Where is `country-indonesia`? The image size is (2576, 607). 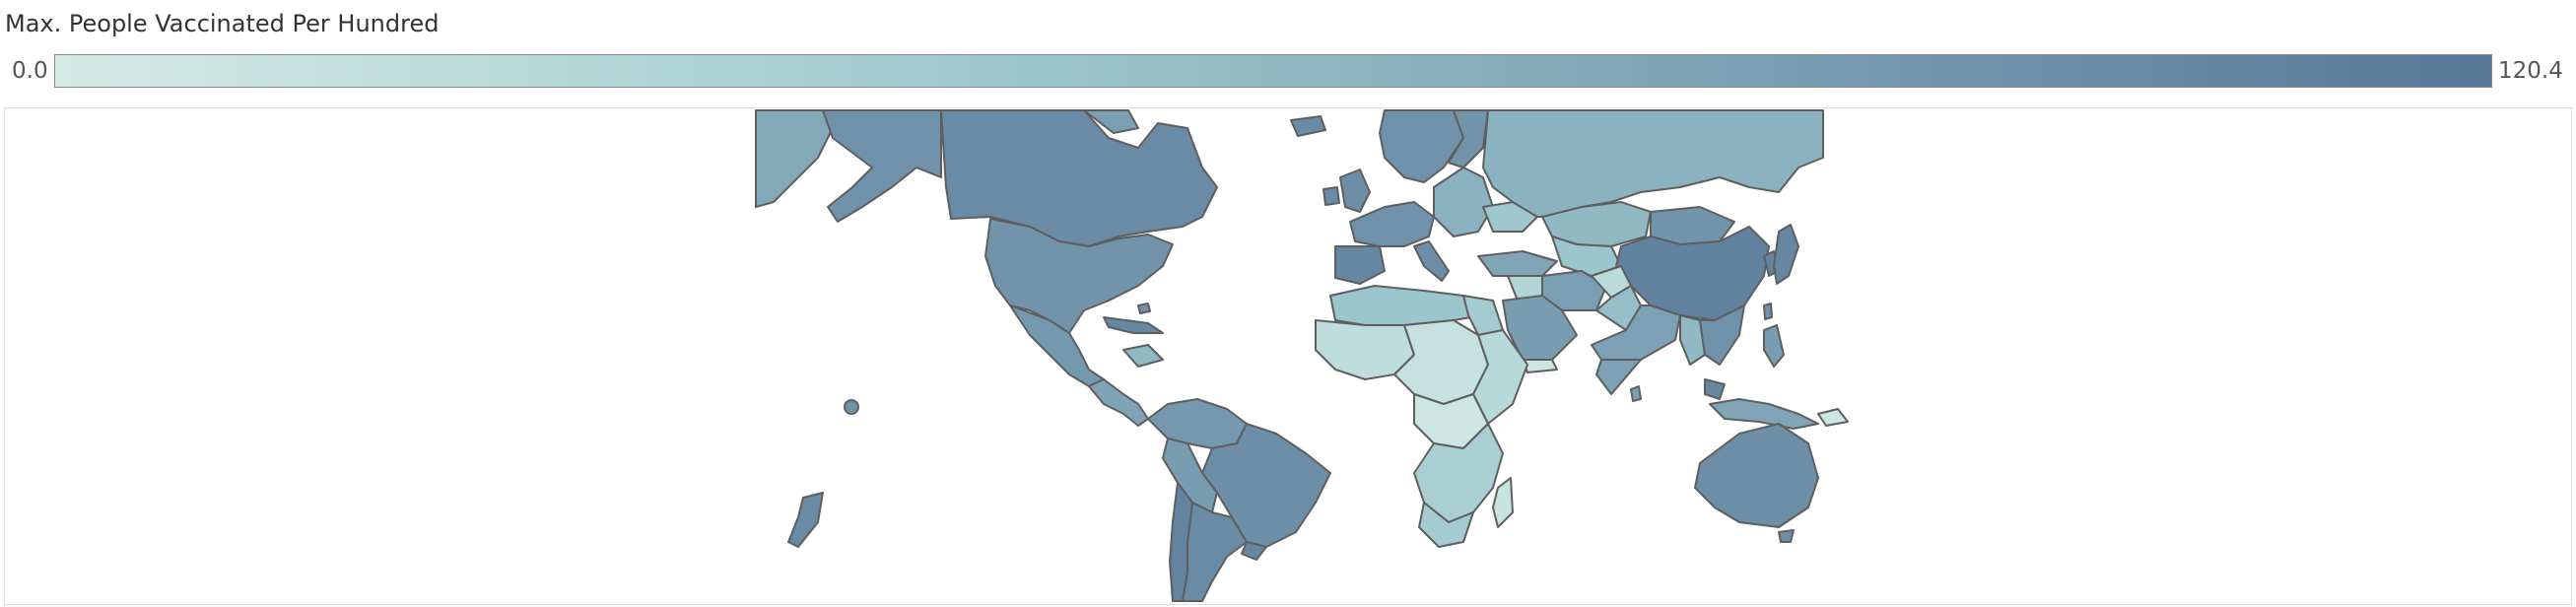
country-indonesia is located at coordinates (1764, 414).